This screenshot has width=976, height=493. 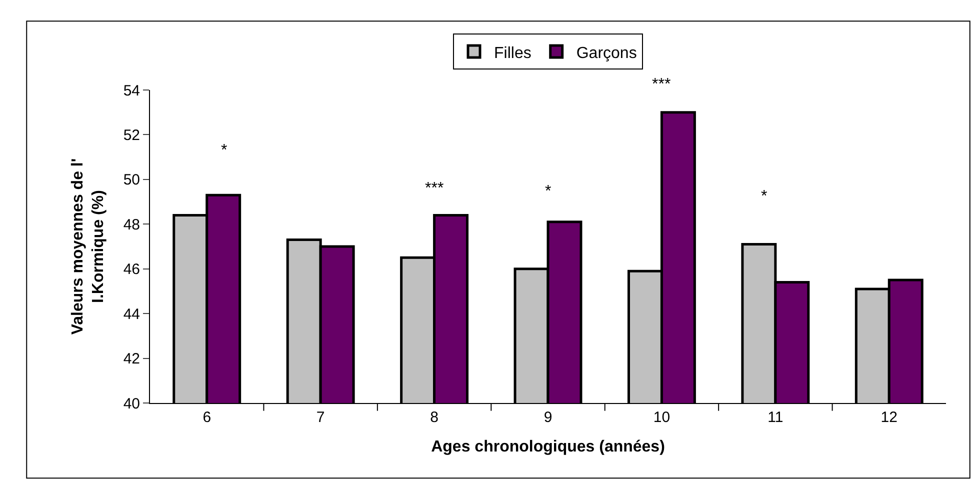 What do you see at coordinates (207, 417) in the screenshot?
I see `x-tick-label: 6` at bounding box center [207, 417].